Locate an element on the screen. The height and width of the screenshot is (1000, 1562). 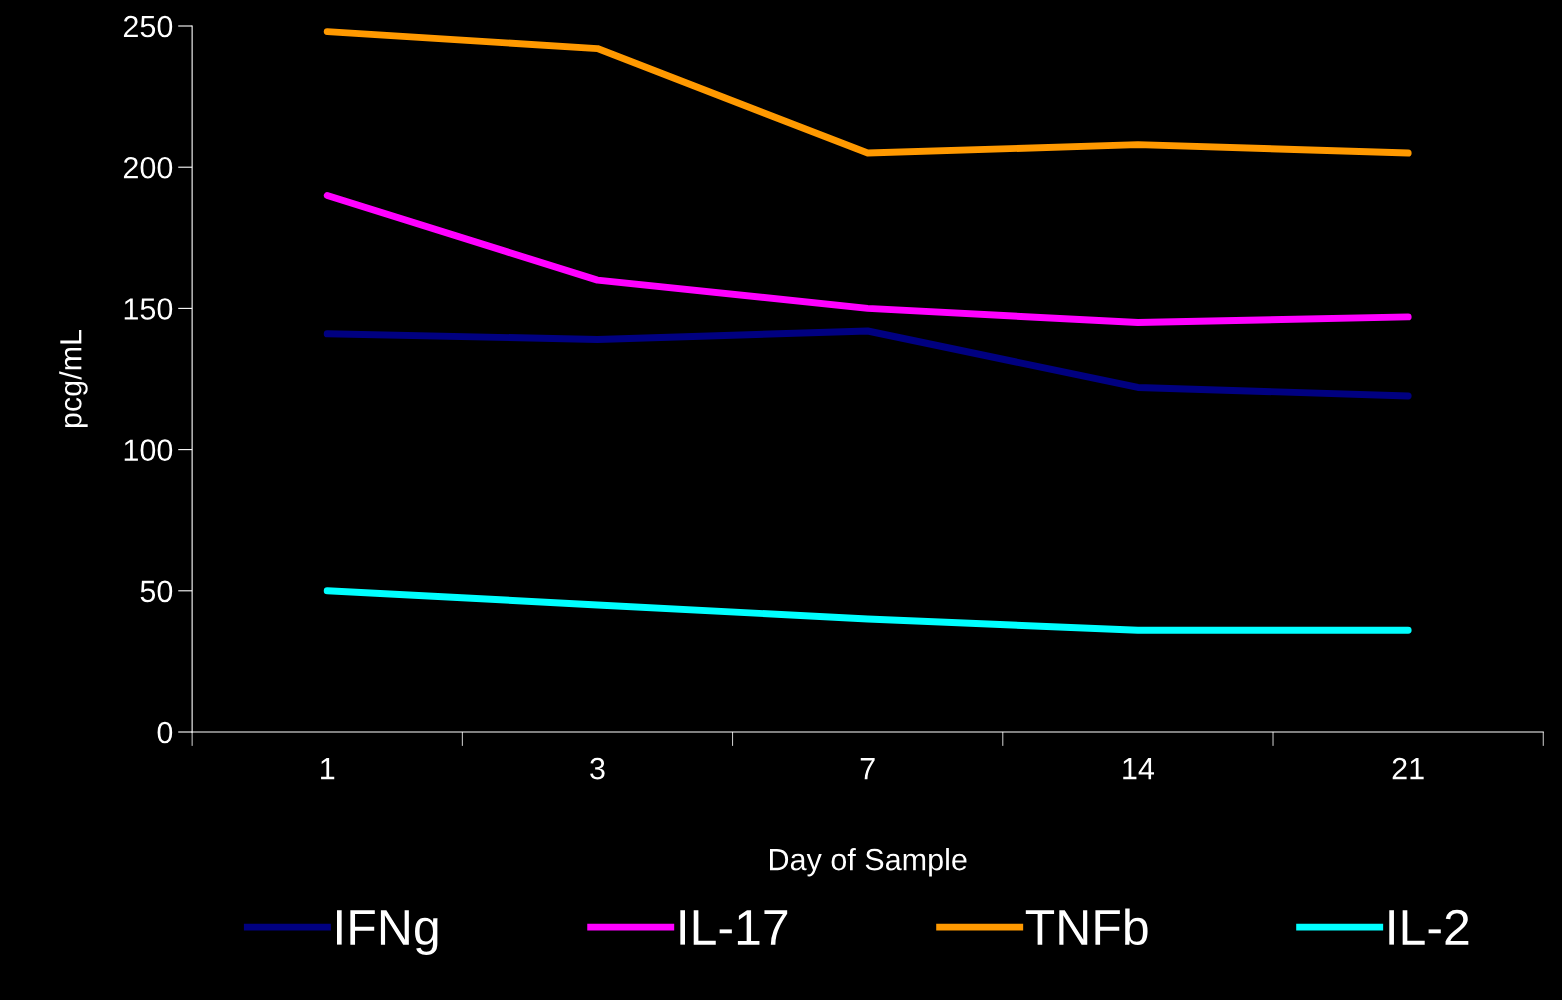
x-tick-label: 1 is located at coordinates (328, 769).